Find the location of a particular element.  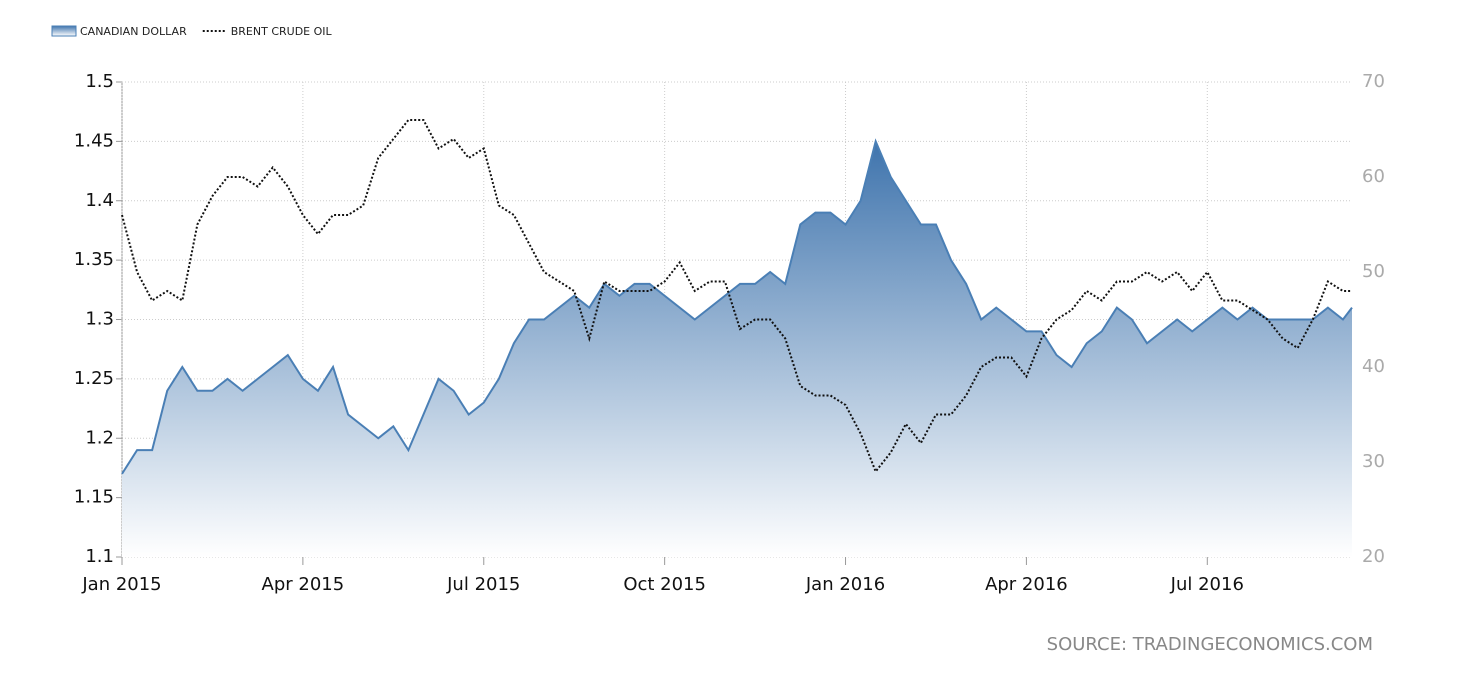

x-tick-label: Apr 2016 is located at coordinates (1026, 584).